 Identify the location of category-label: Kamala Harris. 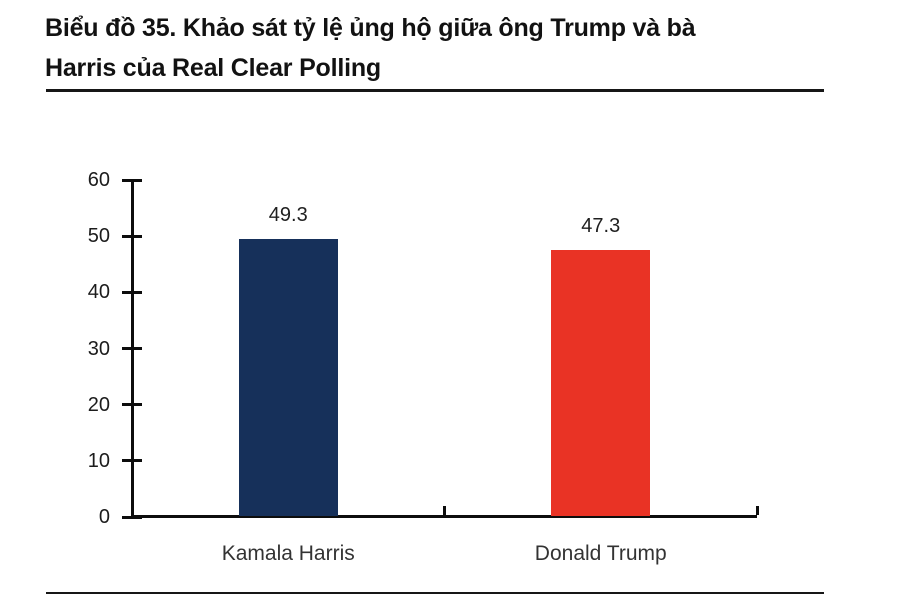
(288, 553).